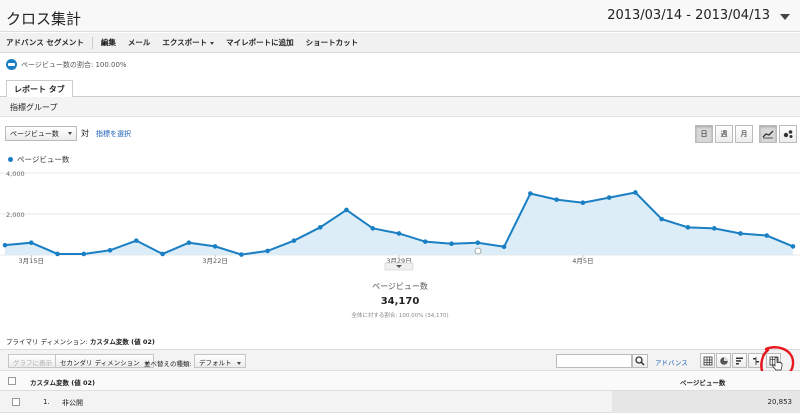  I want to click on y-tick-labels: 4,000 2,000, so click(15, 194).